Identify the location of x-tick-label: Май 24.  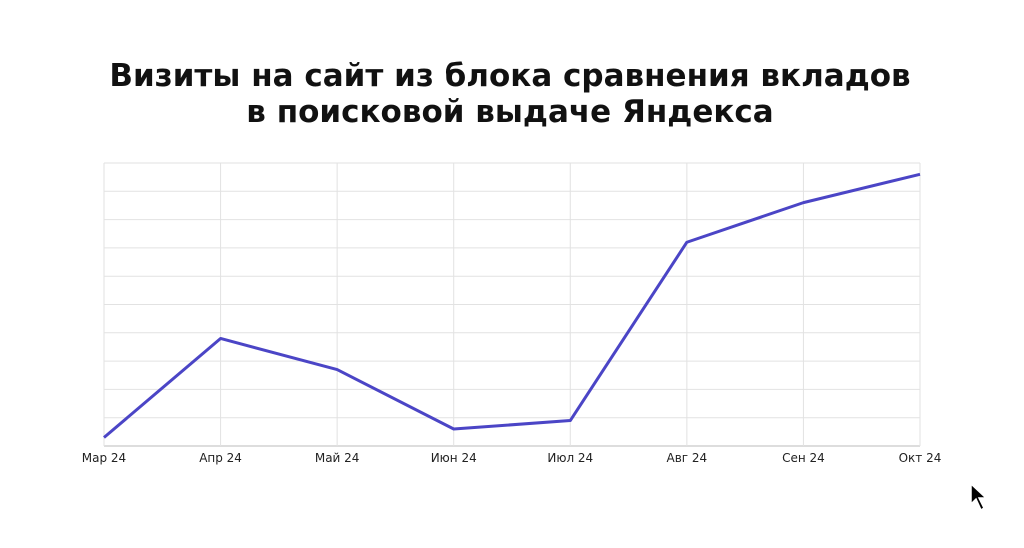
(337, 458).